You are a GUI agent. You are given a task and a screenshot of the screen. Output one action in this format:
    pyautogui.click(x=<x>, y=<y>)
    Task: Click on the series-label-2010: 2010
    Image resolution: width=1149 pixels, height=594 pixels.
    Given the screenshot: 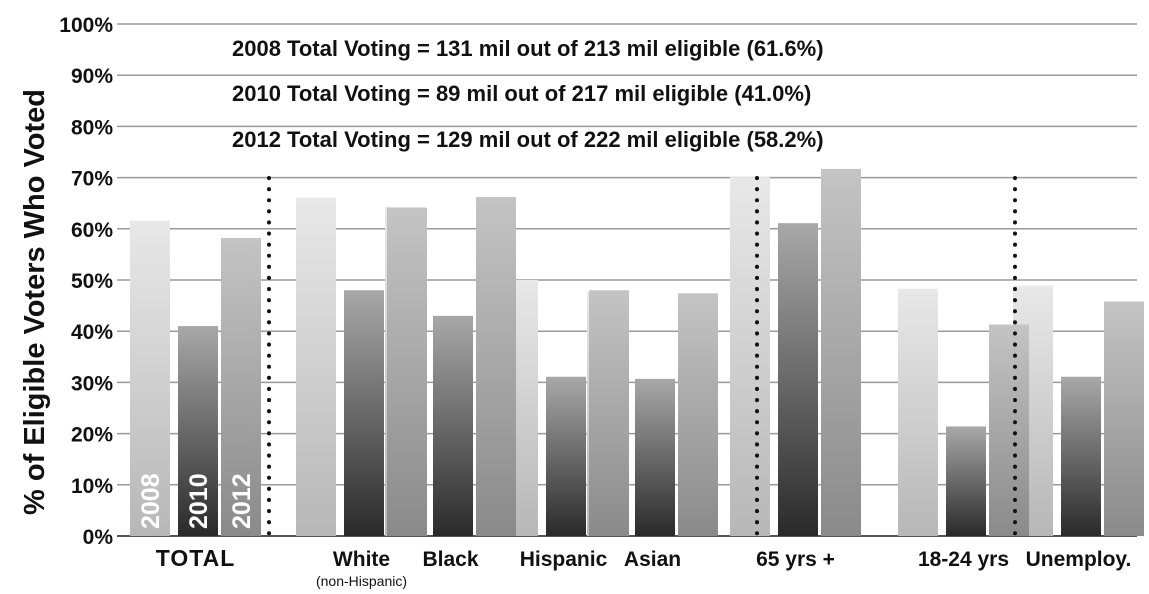 What is the action you would take?
    pyautogui.click(x=199, y=501)
    